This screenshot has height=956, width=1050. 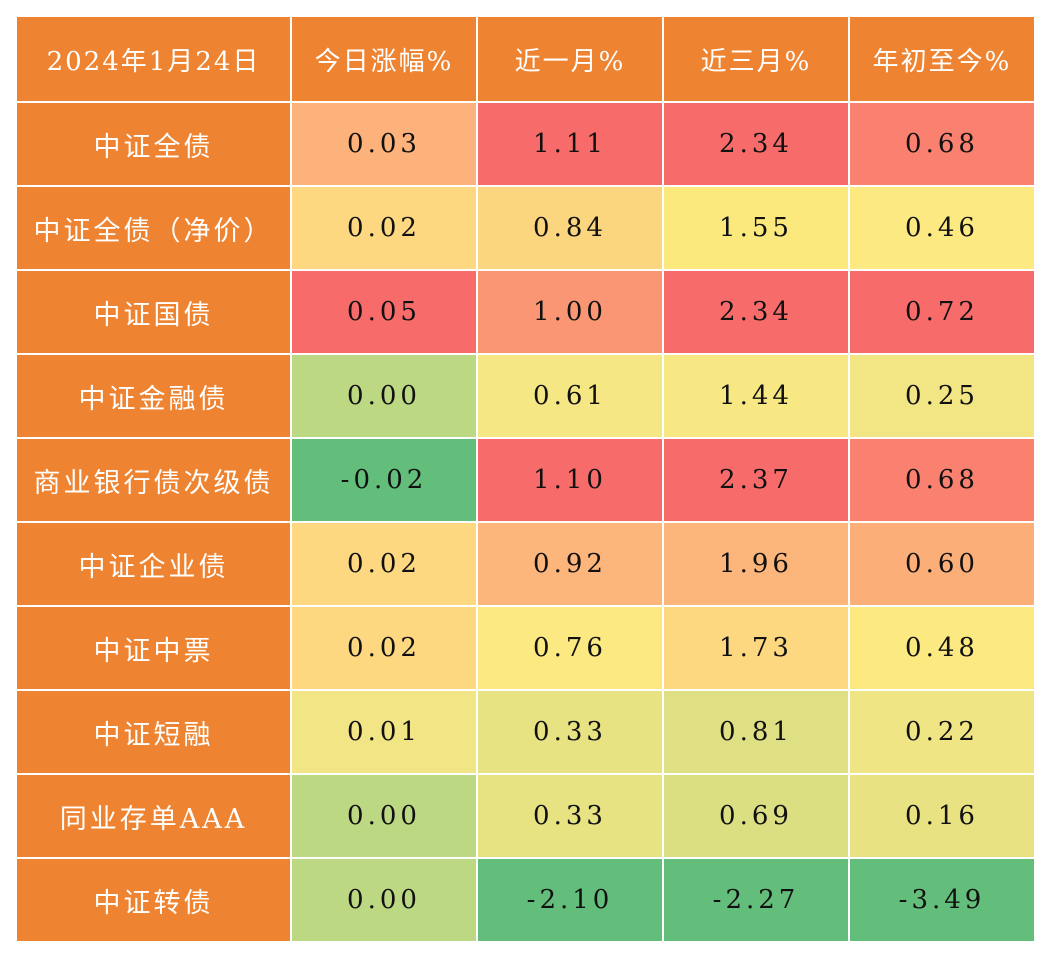 What do you see at coordinates (756, 480) in the screenshot?
I see `heatmap-cell: 2.37` at bounding box center [756, 480].